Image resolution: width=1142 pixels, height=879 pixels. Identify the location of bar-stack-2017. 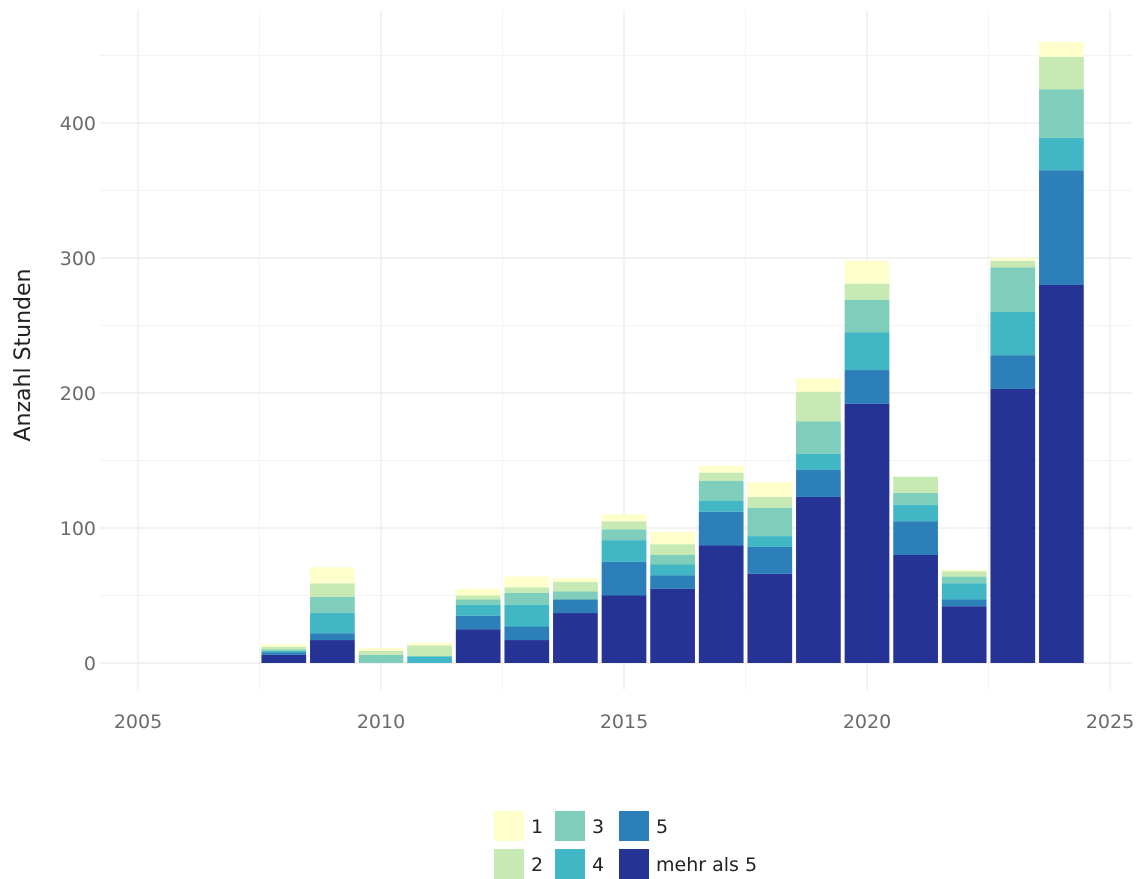
(721, 564).